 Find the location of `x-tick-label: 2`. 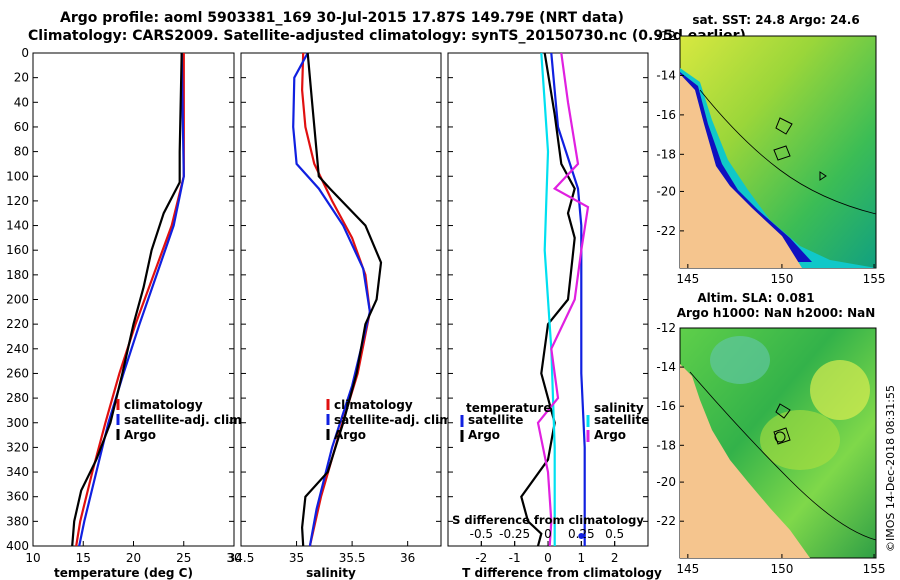

x-tick-label: 2 is located at coordinates (615, 558).